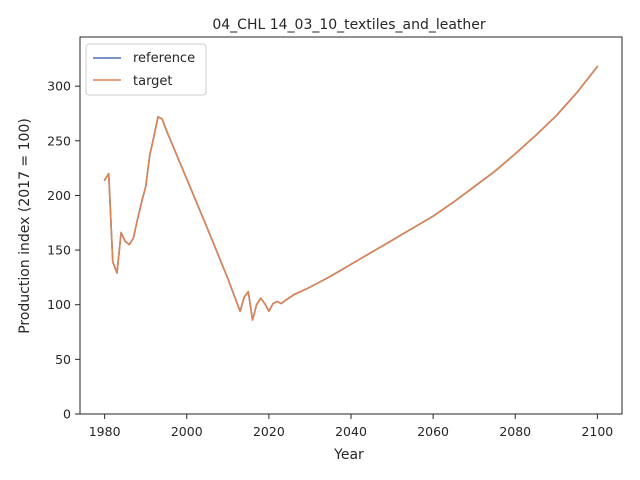  What do you see at coordinates (597, 431) in the screenshot?
I see `x-tick-label: 2100` at bounding box center [597, 431].